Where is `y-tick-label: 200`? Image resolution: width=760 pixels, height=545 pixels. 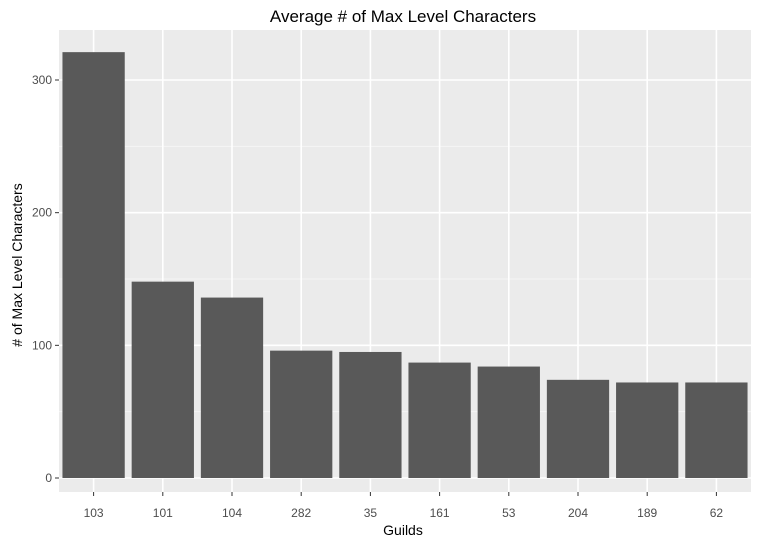 y-tick-label: 200 is located at coordinates (42, 213).